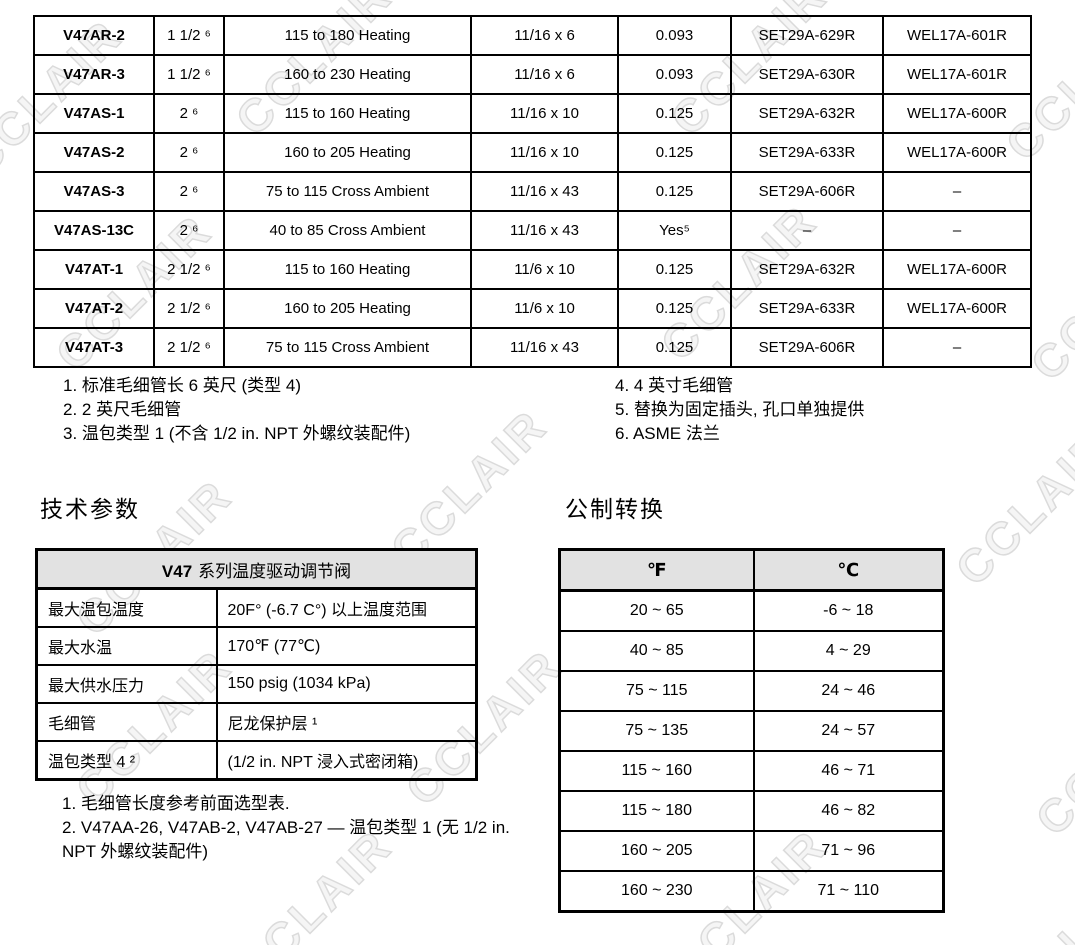  What do you see at coordinates (848, 610) in the screenshot?
I see `celsius-range-cell: -6 ~ 18` at bounding box center [848, 610].